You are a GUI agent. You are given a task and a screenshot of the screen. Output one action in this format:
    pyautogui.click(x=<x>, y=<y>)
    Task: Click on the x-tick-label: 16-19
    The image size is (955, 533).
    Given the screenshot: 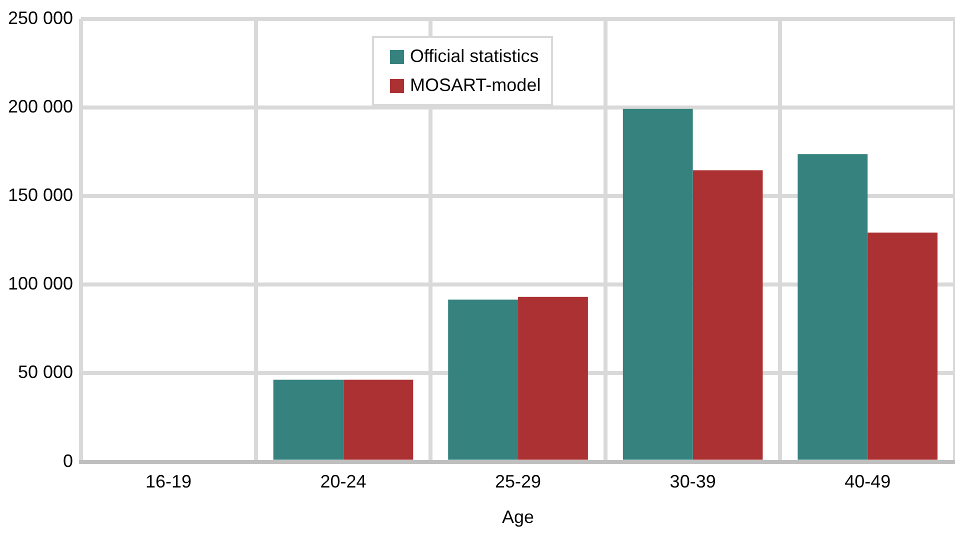 What is the action you would take?
    pyautogui.click(x=168, y=482)
    